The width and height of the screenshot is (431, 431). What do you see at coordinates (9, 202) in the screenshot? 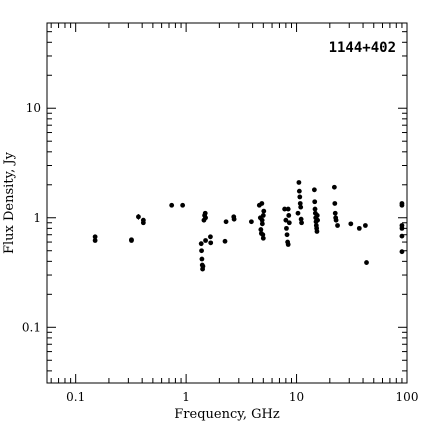
I see `y-axis-label: Flux Density, Jy` at bounding box center [9, 202].